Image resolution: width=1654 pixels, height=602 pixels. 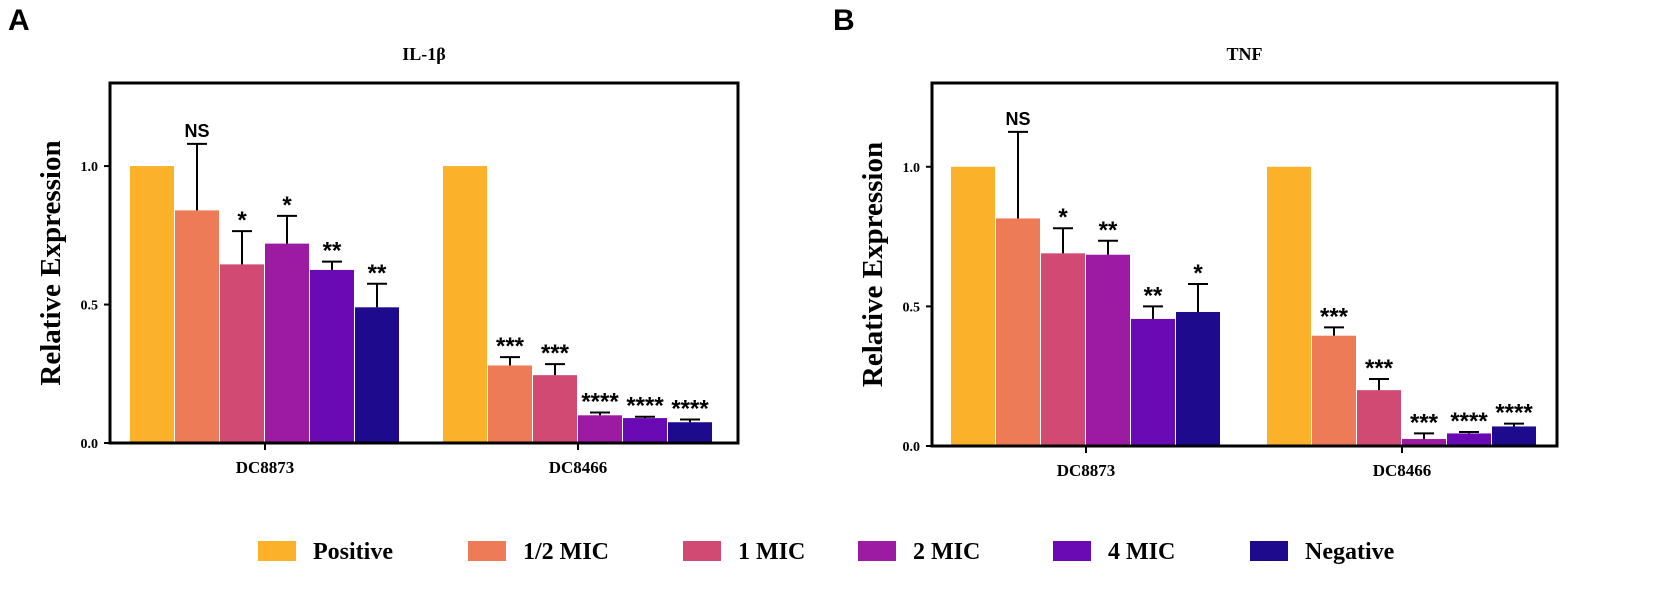 I want to click on legend-swatch-1-mic, so click(x=702, y=551).